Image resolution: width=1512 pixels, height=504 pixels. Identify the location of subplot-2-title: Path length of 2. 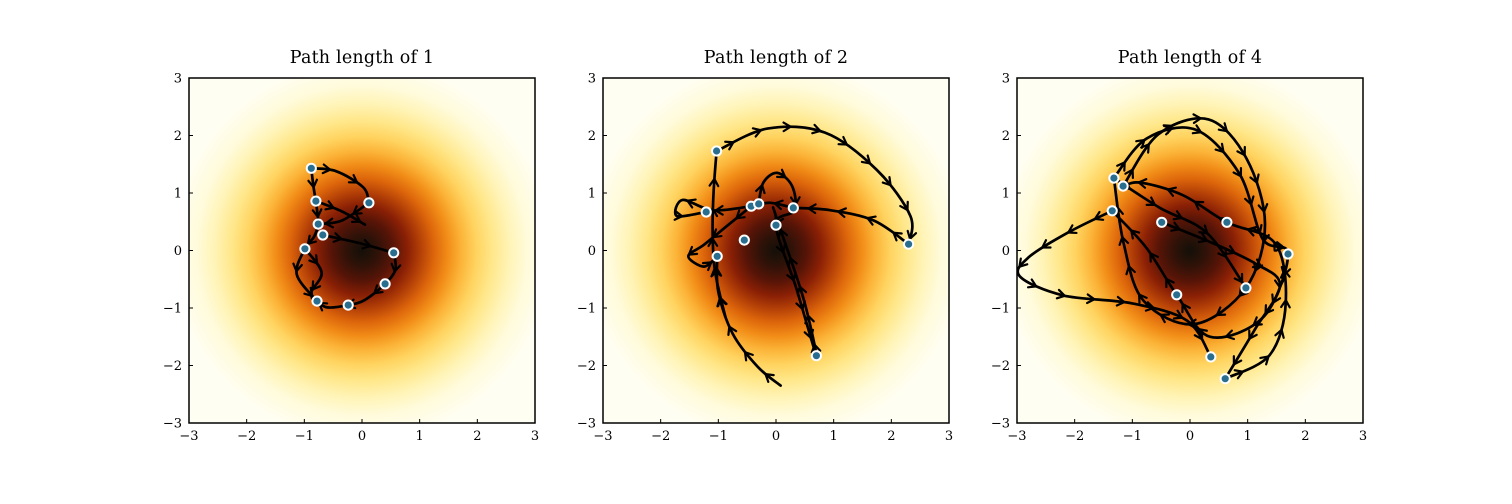
(776, 58).